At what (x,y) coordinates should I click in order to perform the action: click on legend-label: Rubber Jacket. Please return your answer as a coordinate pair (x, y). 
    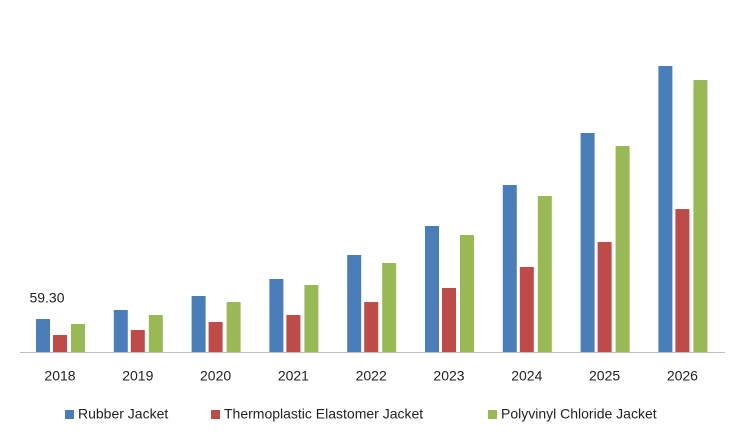
    Looking at the image, I should click on (123, 414).